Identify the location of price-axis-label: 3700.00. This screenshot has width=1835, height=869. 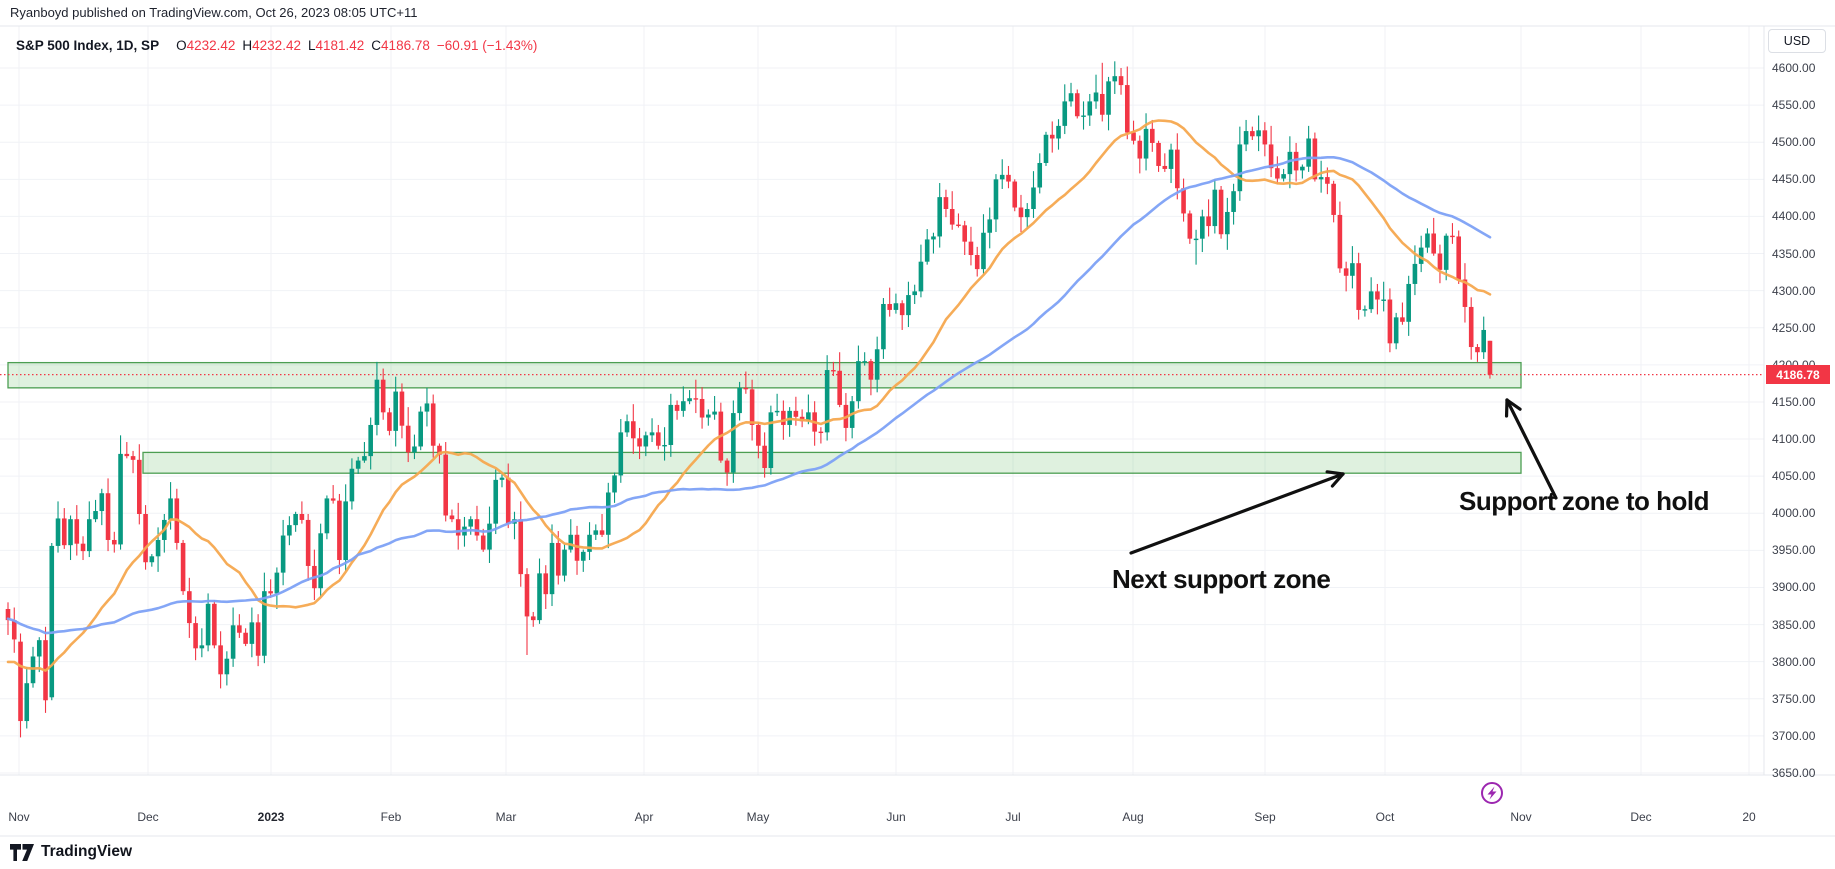
(1794, 735).